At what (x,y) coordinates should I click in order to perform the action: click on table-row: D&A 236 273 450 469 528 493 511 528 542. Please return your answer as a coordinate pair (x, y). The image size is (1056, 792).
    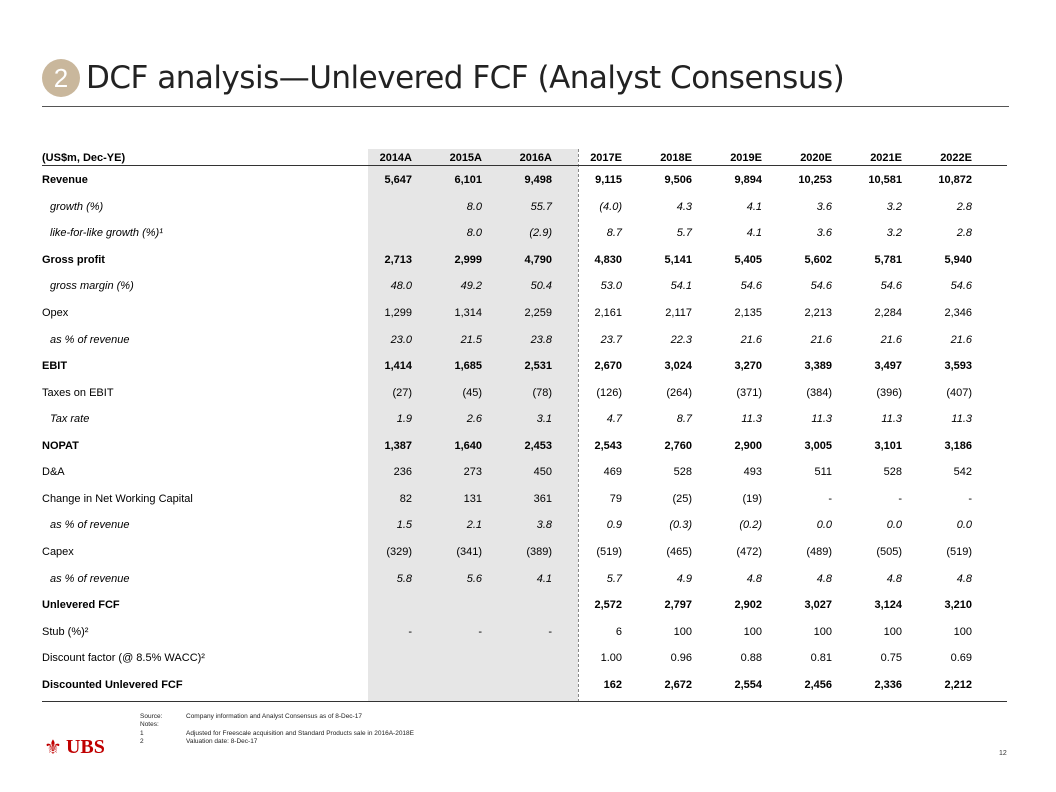
    Looking at the image, I should click on (524, 472).